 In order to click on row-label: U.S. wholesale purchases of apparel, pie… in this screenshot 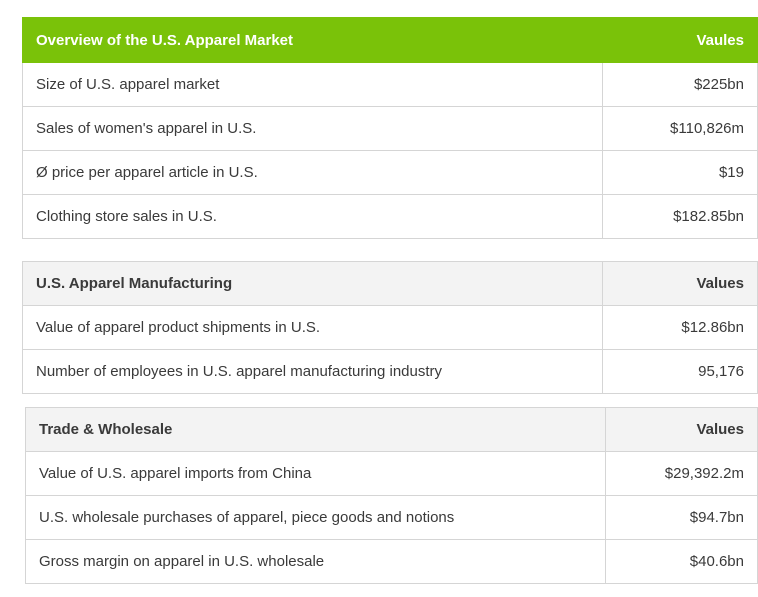, I will do `click(315, 517)`.